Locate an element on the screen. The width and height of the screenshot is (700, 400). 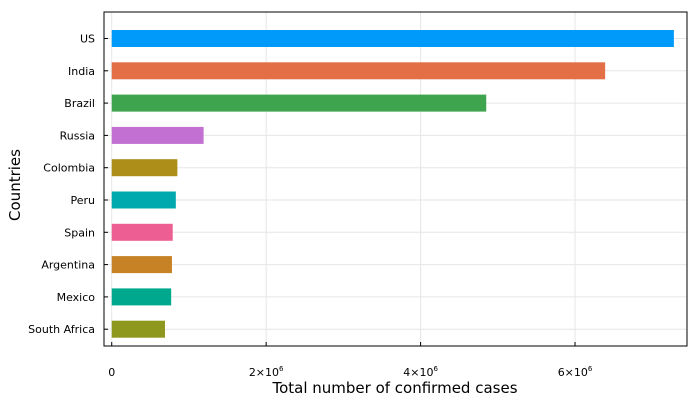
y-tick-label: Peru is located at coordinates (82, 200).